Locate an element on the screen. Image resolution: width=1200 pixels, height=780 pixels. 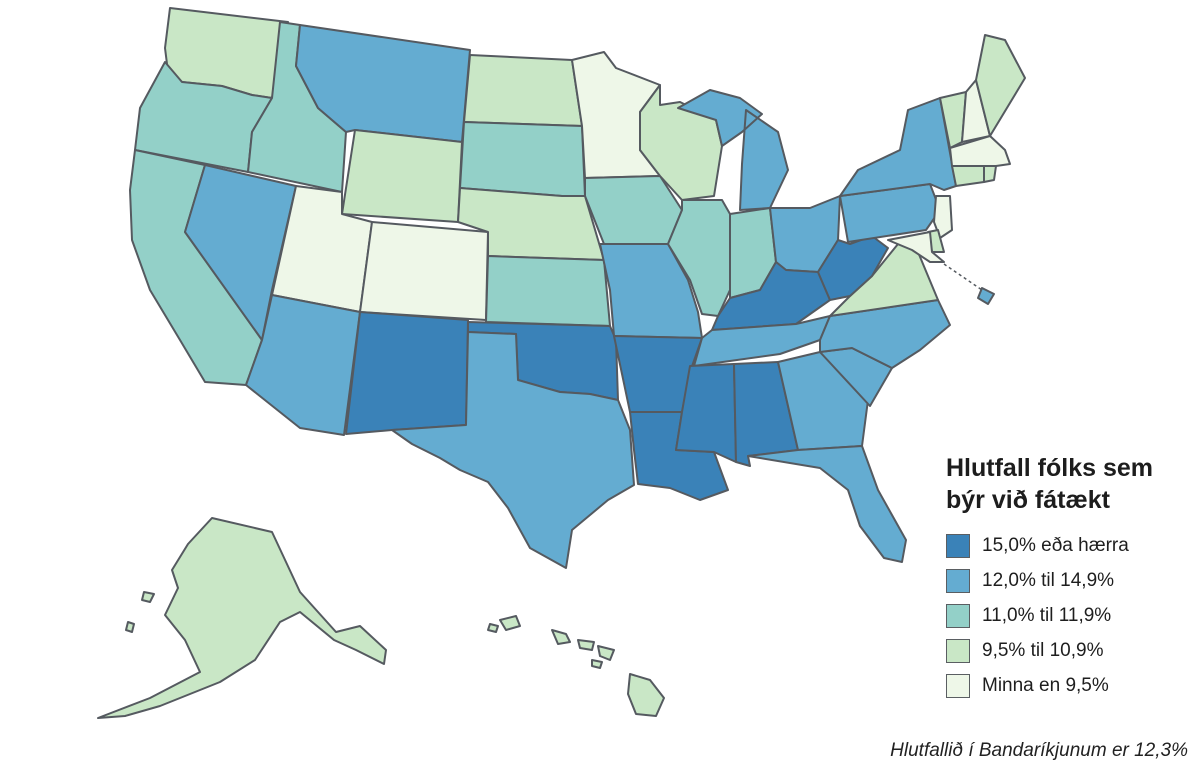
legend-label: Minna en 9,5% is located at coordinates (1045, 685).